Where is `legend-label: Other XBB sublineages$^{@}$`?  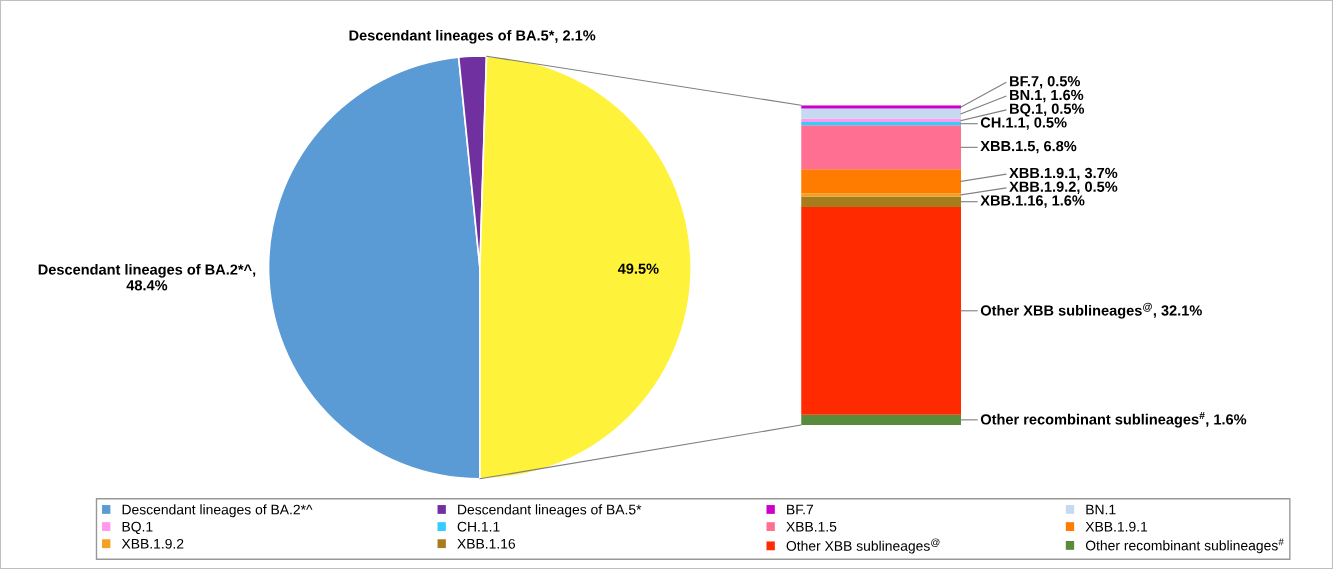 legend-label: Other XBB sublineages$^{@}$ is located at coordinates (863, 546).